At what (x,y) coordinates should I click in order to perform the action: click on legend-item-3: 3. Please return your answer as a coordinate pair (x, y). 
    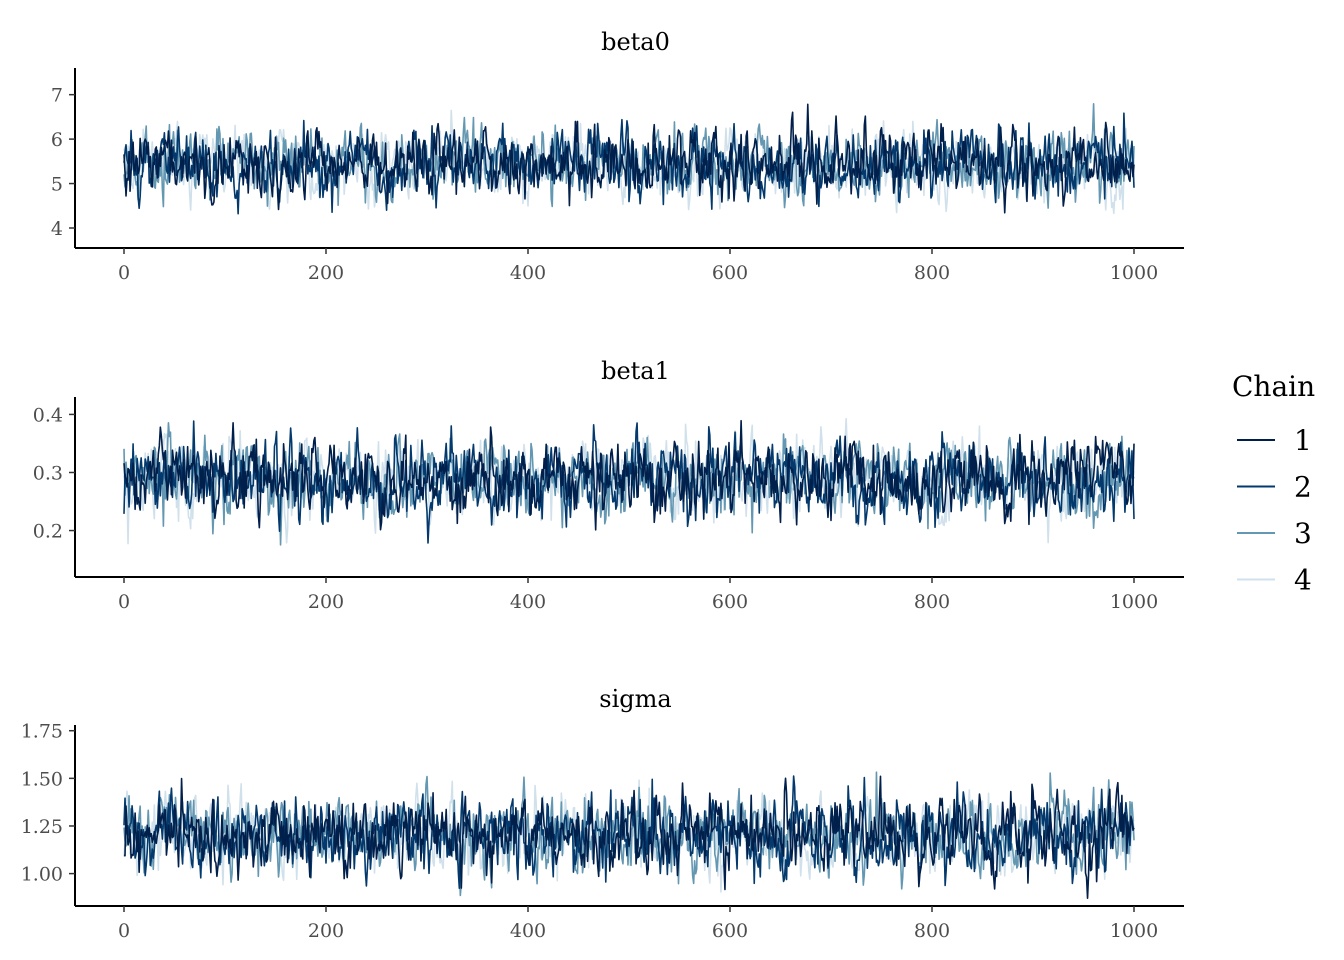
    Looking at the image, I should click on (1274, 533).